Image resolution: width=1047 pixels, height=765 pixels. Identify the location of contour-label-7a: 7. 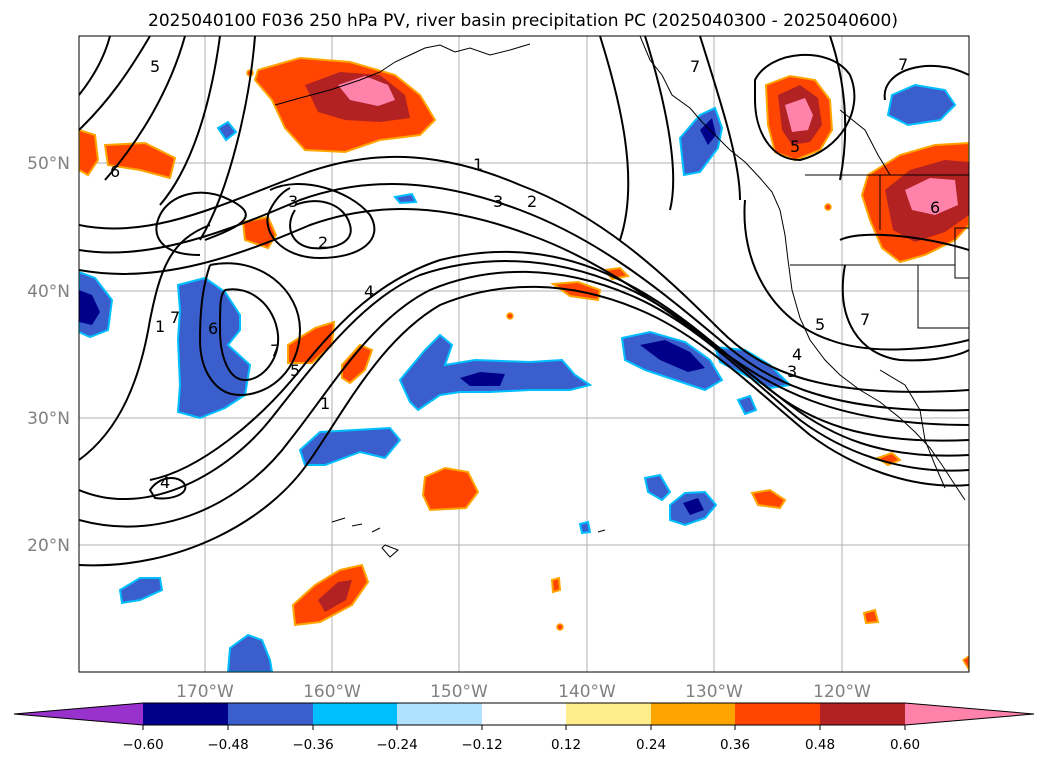
(175, 317).